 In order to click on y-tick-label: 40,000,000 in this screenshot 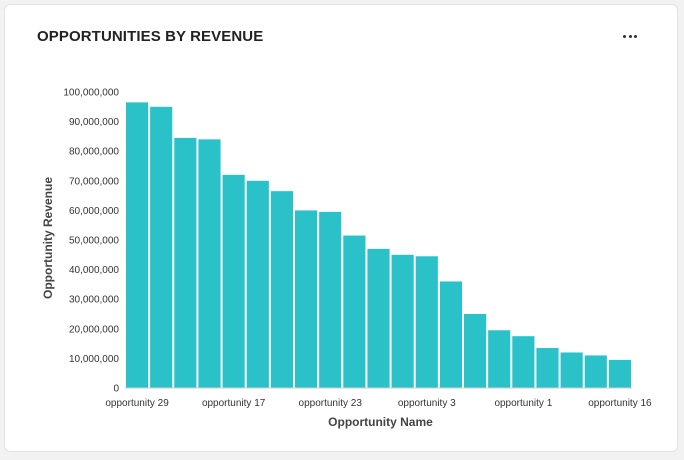, I will do `click(94, 270)`.